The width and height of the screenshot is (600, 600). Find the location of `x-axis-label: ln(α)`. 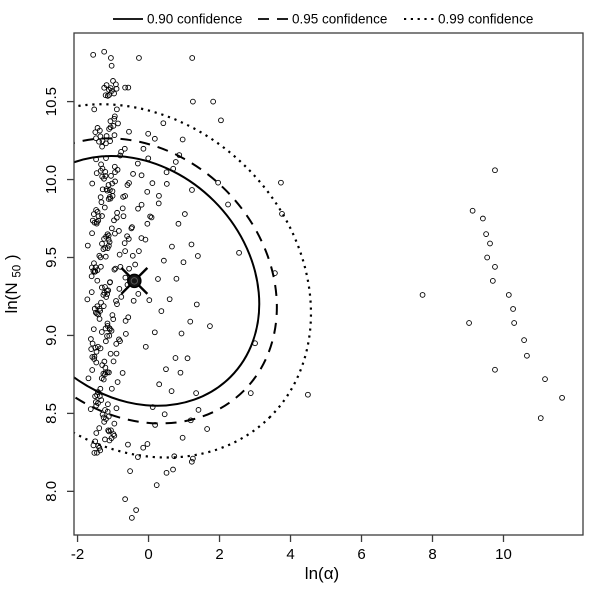

x-axis-label: ln(α) is located at coordinates (322, 573).